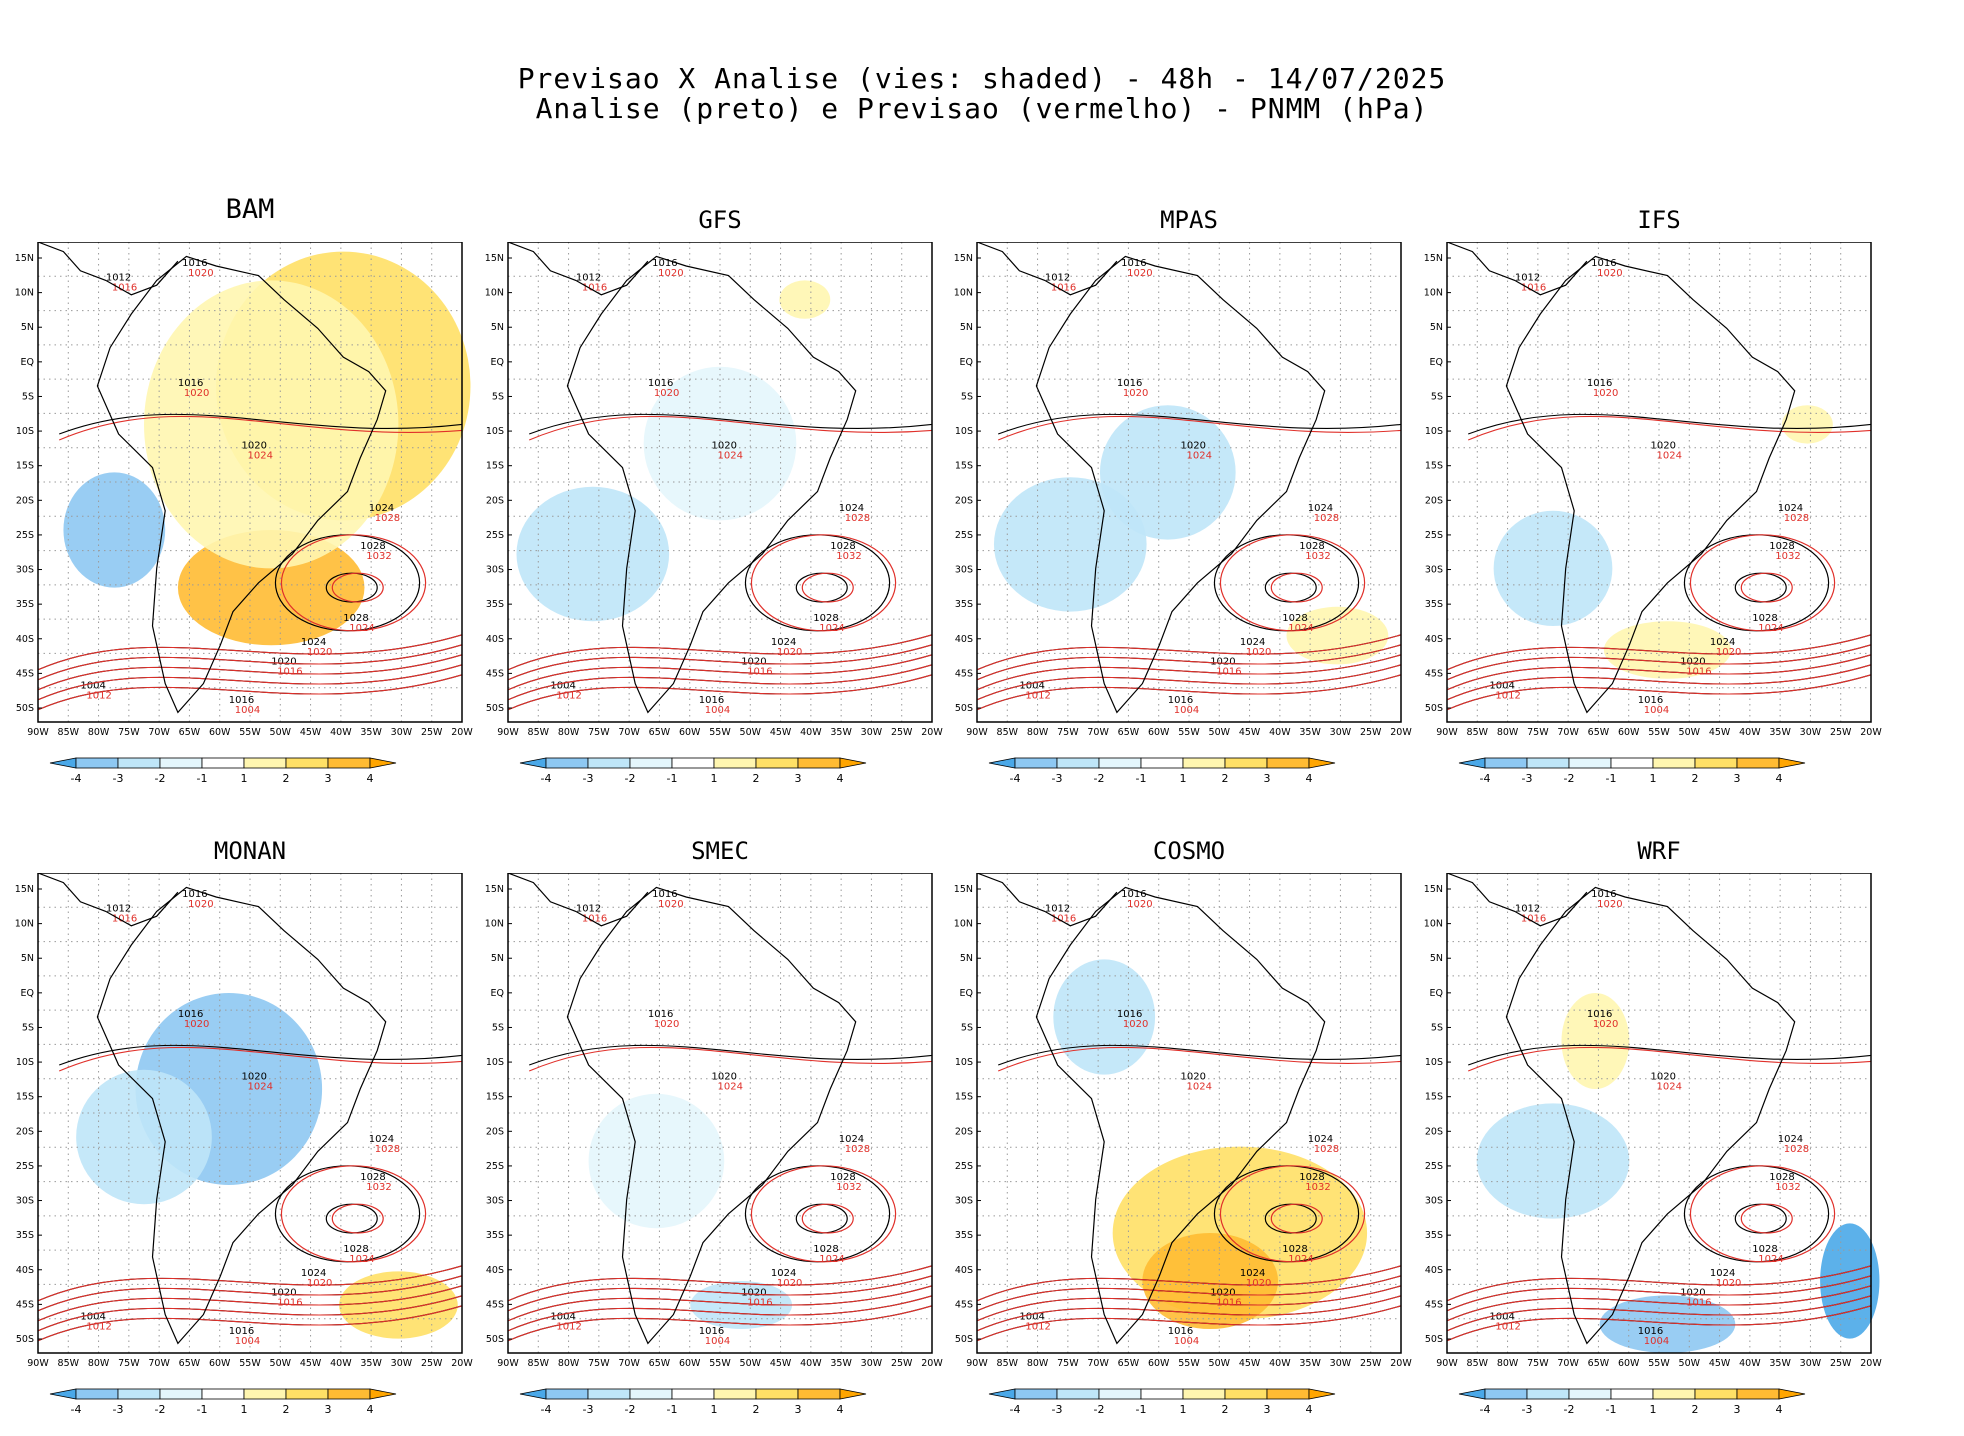 The width and height of the screenshot is (1964, 1436). Describe the element at coordinates (720, 851) in the screenshot. I see `panel-title: SMEC` at that location.